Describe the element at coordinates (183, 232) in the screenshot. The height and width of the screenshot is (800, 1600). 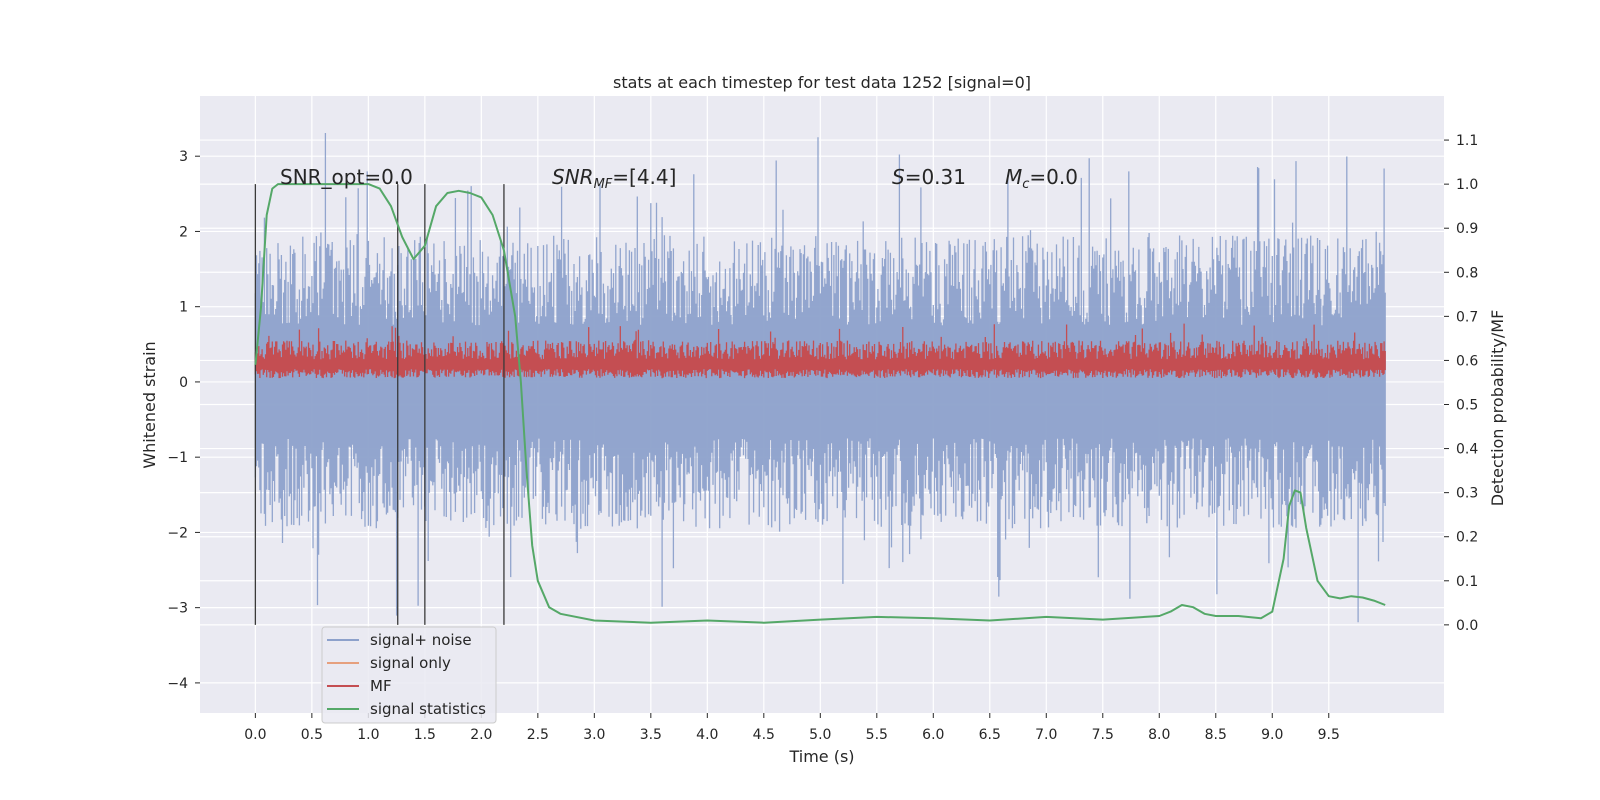
I see `y-tick-1: 2` at that location.